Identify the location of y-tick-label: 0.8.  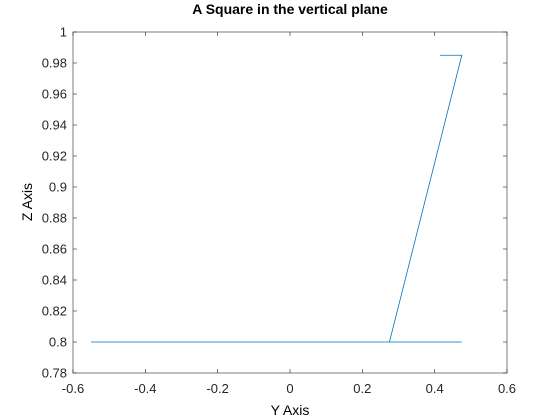
(58, 342).